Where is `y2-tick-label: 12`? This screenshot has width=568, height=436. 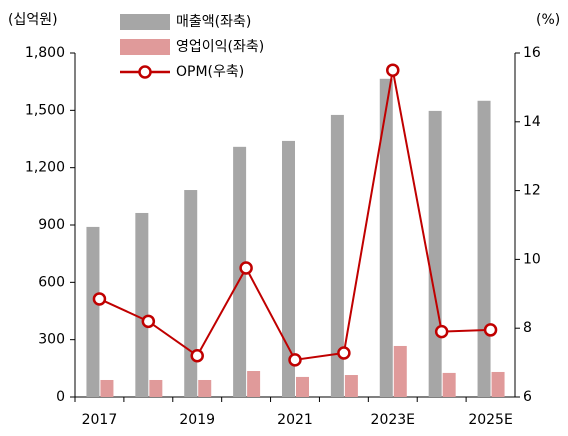 y2-tick-label: 12 is located at coordinates (532, 191).